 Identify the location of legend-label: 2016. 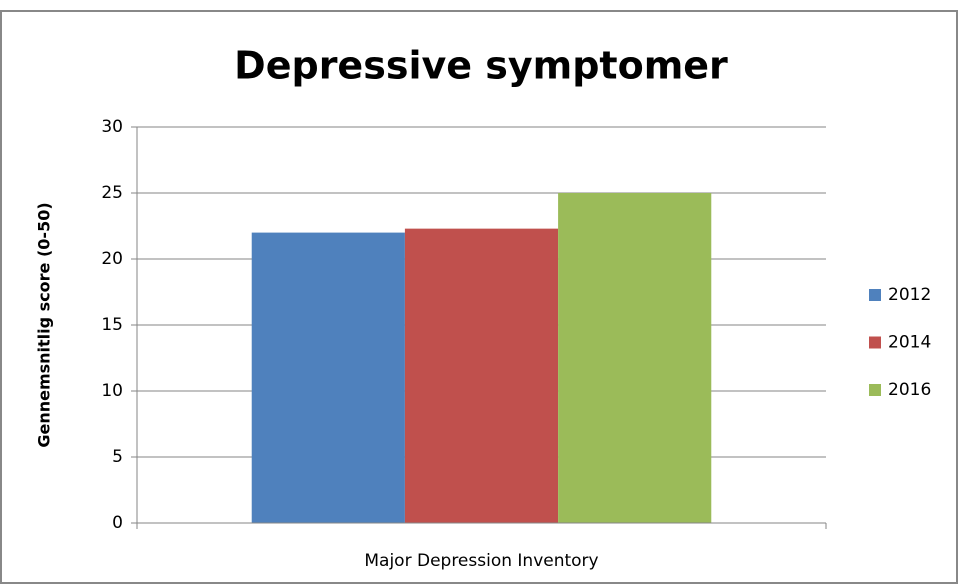
(909, 390).